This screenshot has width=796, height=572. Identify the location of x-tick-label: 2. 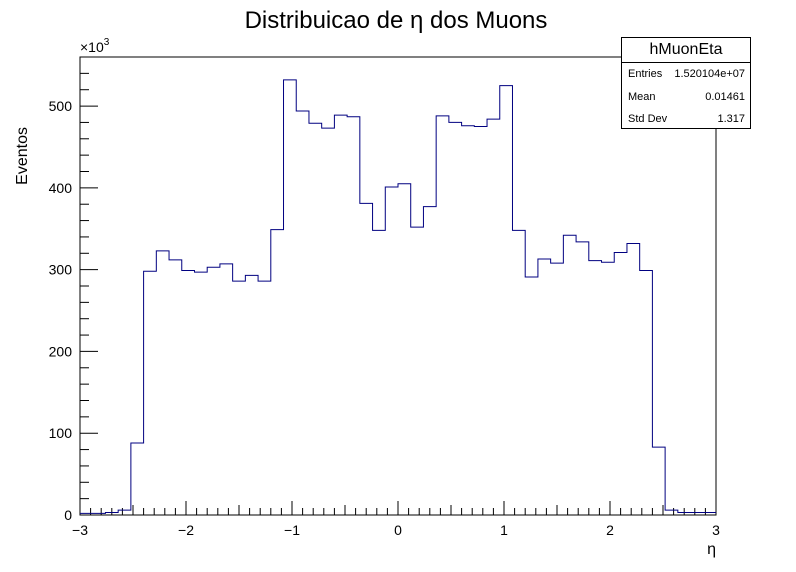
(610, 530).